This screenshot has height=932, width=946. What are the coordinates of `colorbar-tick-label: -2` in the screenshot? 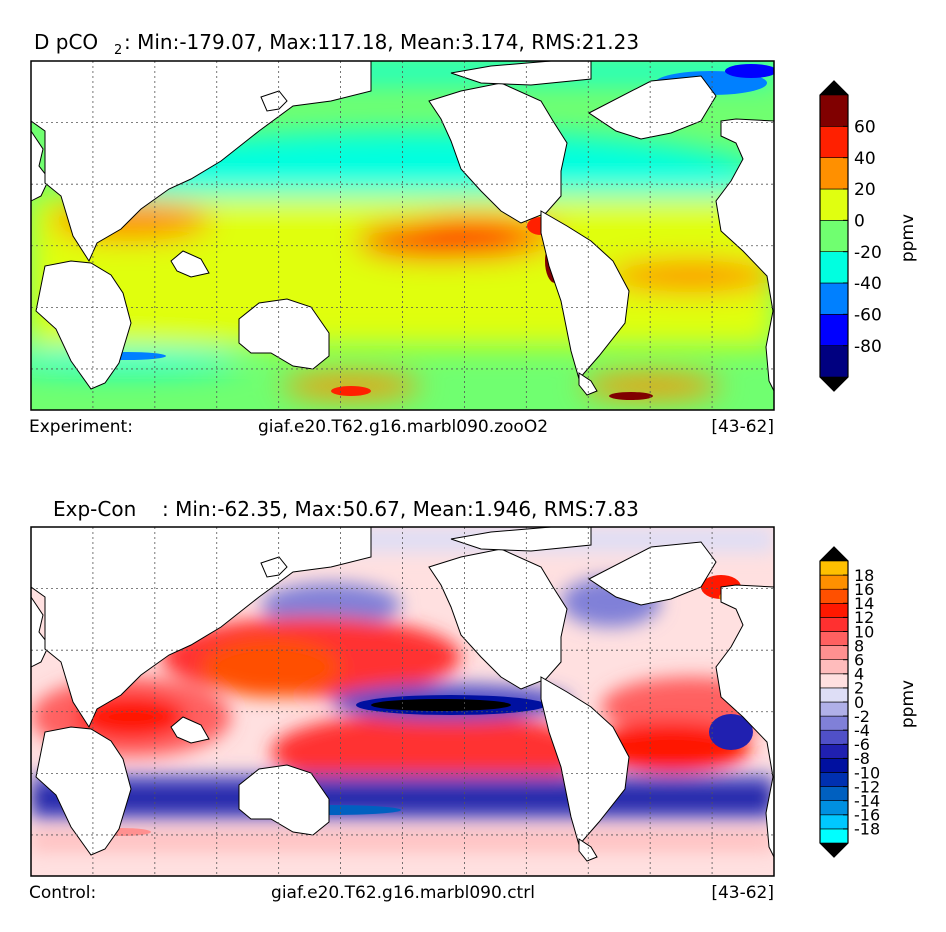 It's located at (862, 716).